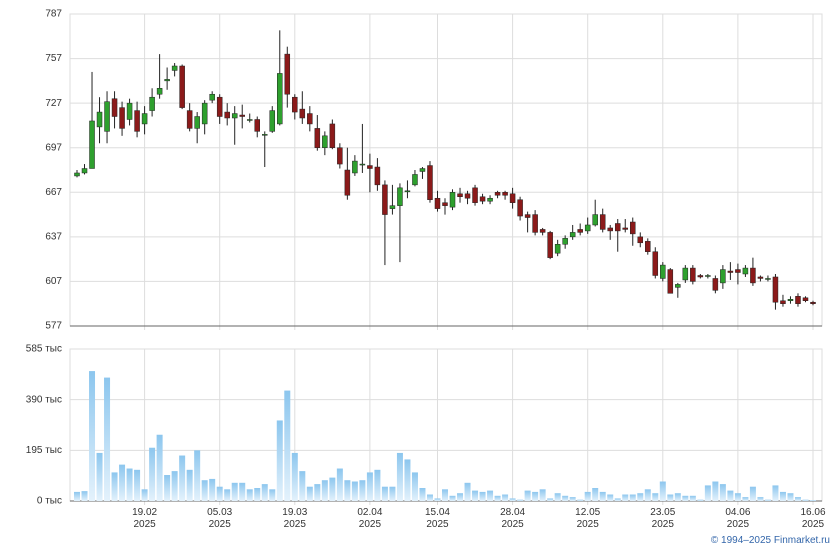 This screenshot has height=550, width=840. What do you see at coordinates (53, 14) in the screenshot?
I see `y-tick-label: 787` at bounding box center [53, 14].